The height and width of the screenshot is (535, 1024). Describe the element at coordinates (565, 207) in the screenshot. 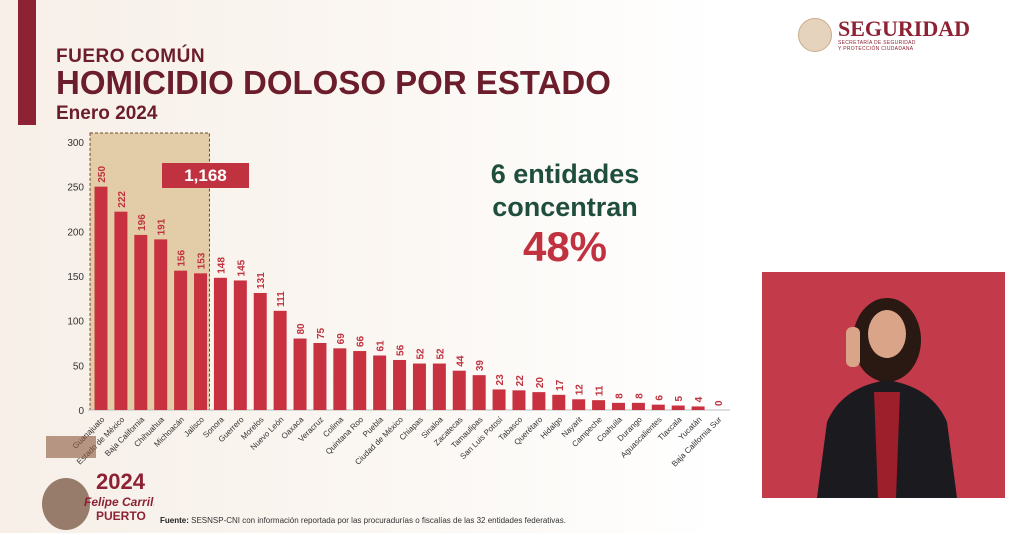

I see `callout-line2: concentran` at that location.